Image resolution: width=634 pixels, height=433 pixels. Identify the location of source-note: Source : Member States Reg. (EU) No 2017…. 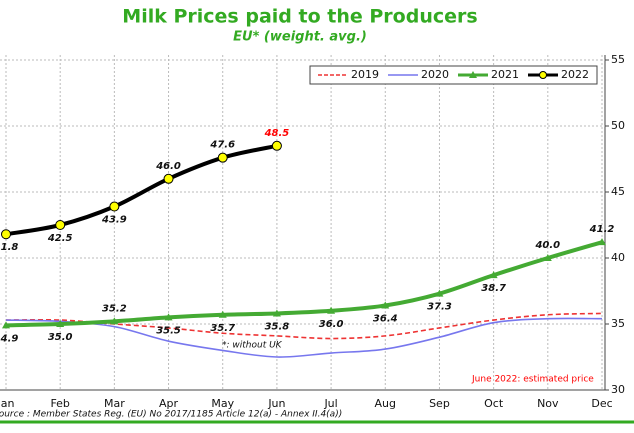
(171, 415).